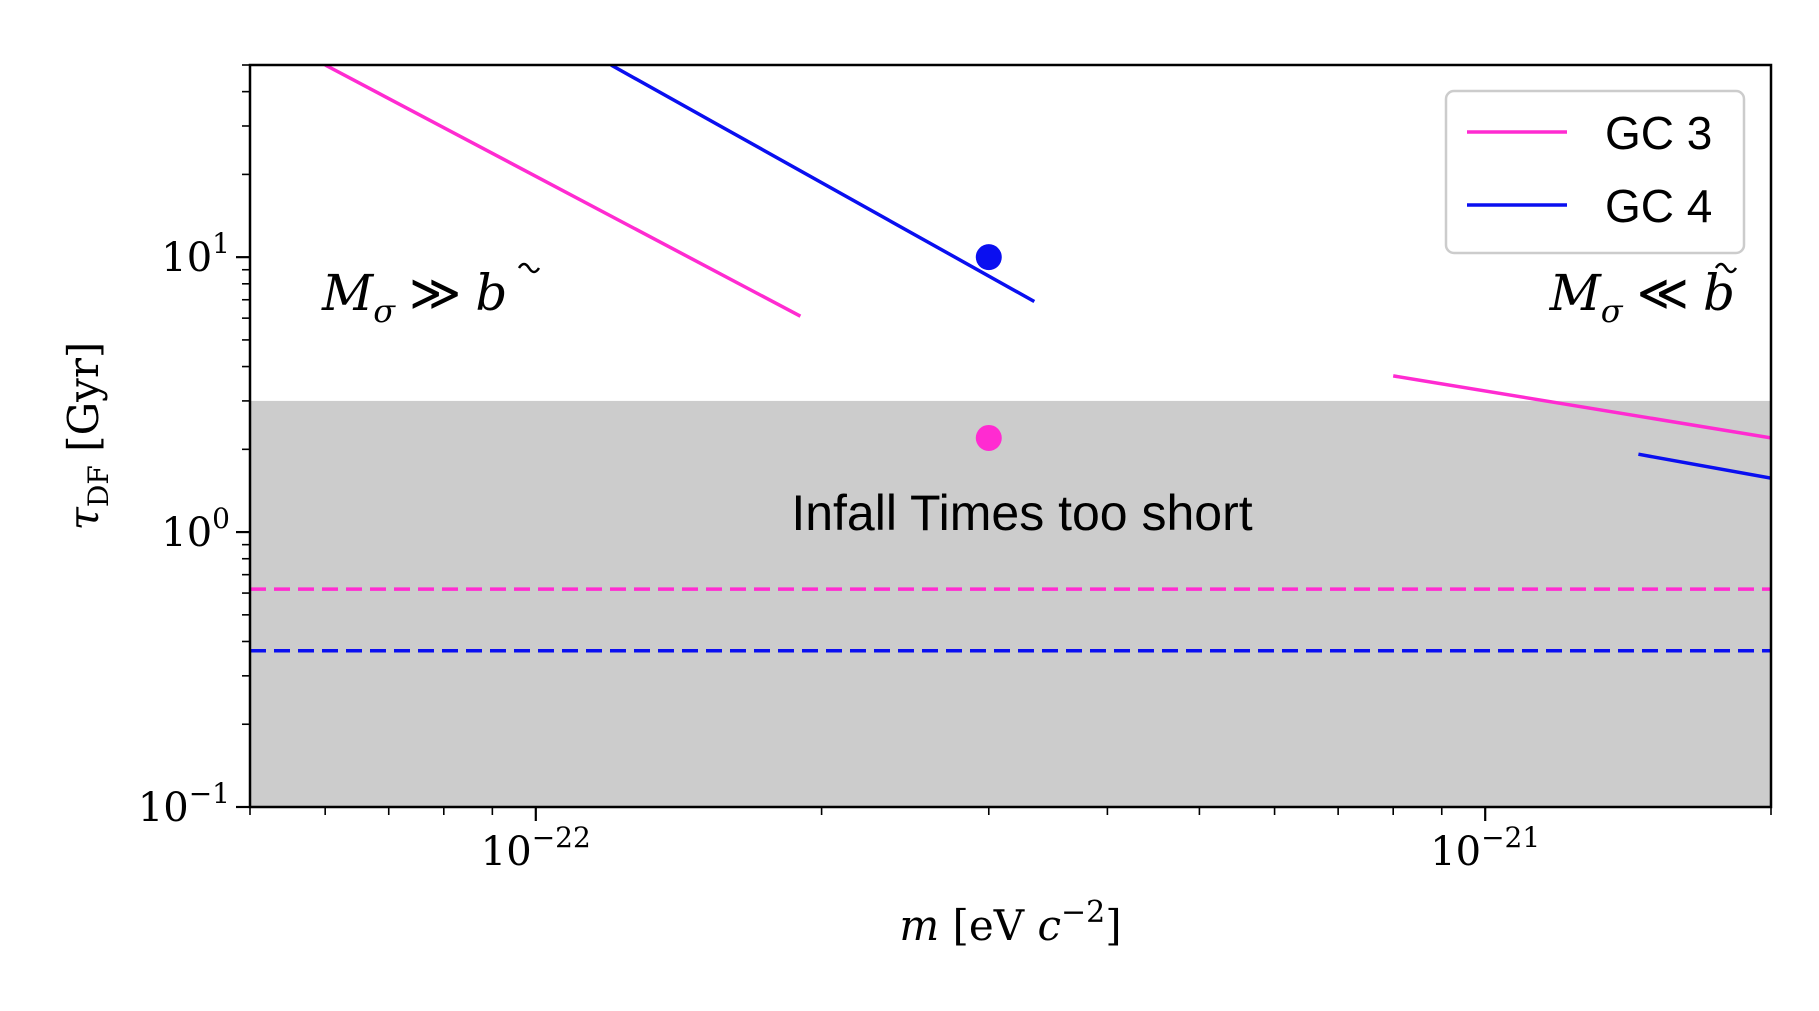  What do you see at coordinates (221, 243) in the screenshot?
I see `y-tick-exponent: 1` at bounding box center [221, 243].